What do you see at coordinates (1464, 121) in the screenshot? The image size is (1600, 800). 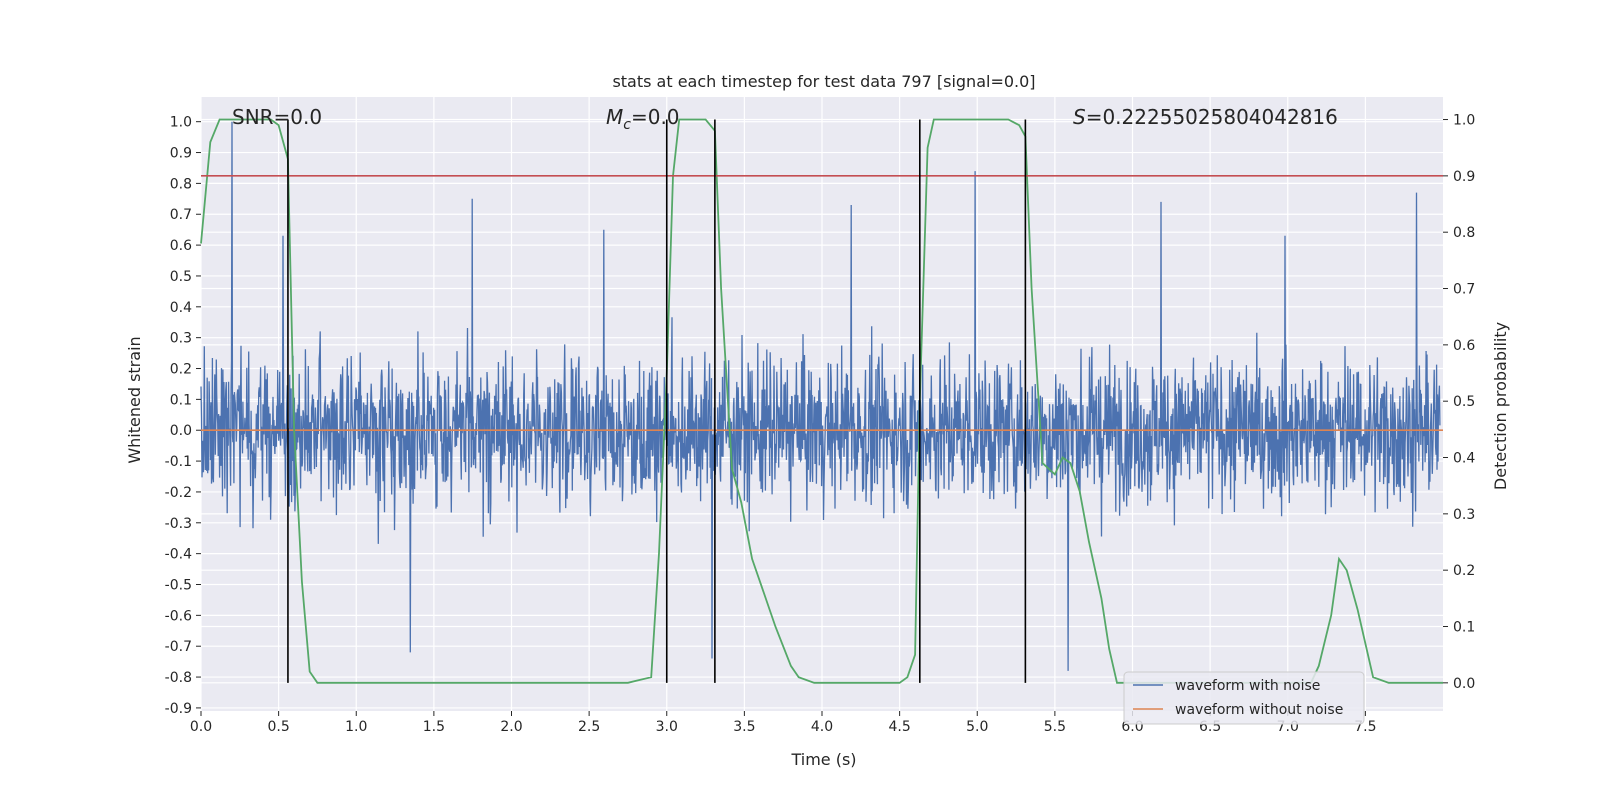 I see `y2-tick-label: 1.0` at bounding box center [1464, 121].